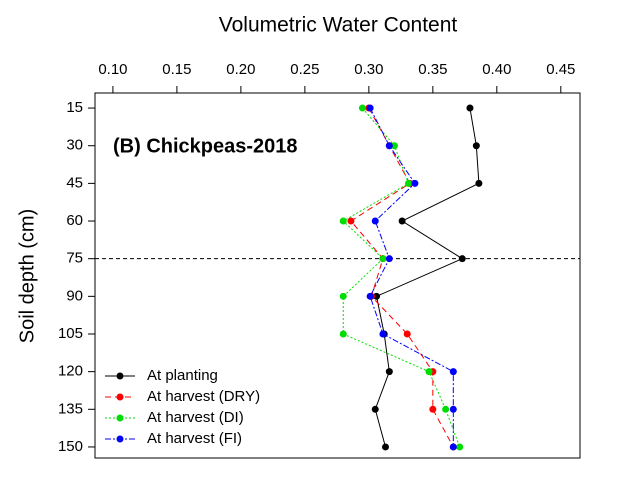 This screenshot has height=497, width=619. What do you see at coordinates (74, 220) in the screenshot?
I see `y-tick-label: 60` at bounding box center [74, 220].